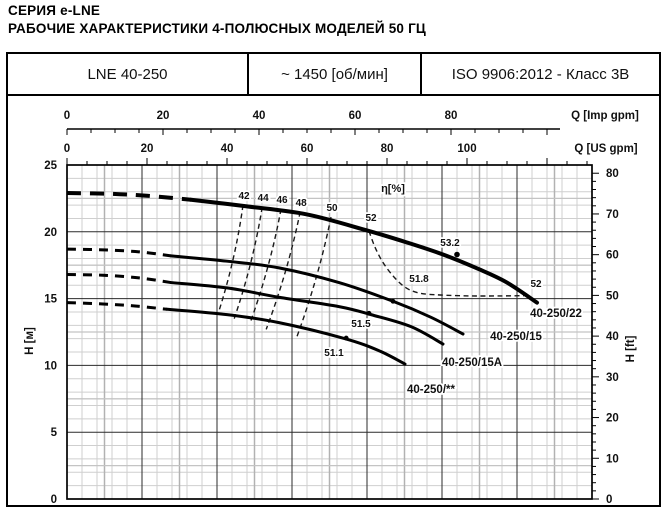  What do you see at coordinates (50, 233) in the screenshot?
I see `h-m-tick-label: 20` at bounding box center [50, 233].